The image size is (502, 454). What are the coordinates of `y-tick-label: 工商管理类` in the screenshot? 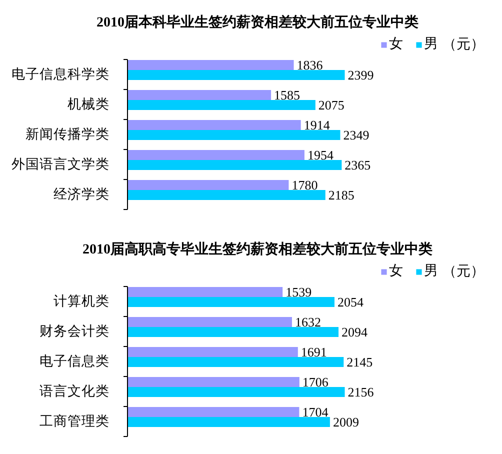 It's located at (75, 422).